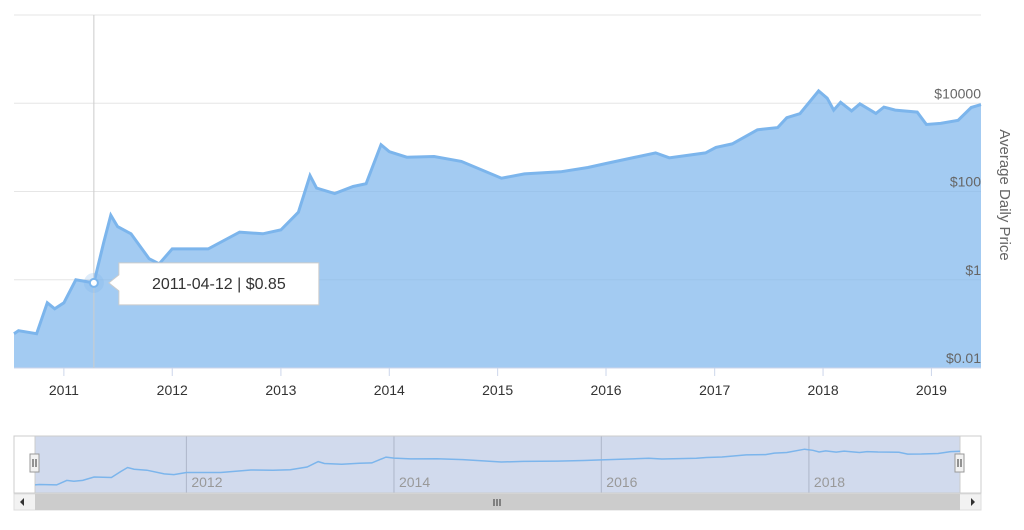  I want to click on right-handle, so click(959, 463).